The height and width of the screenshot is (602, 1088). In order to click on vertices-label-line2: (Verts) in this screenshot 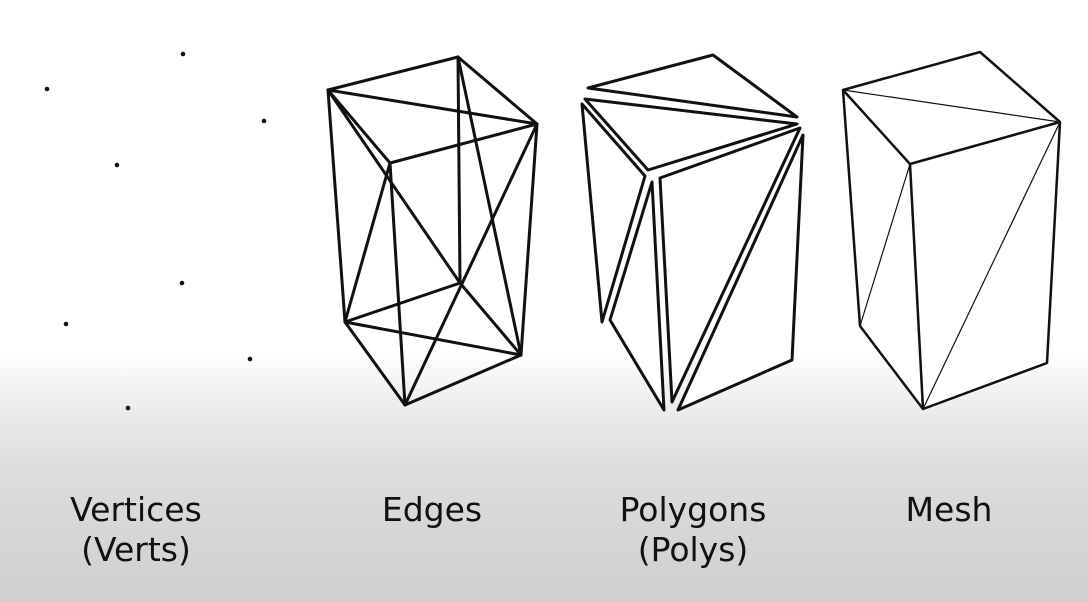, I will do `click(136, 549)`.